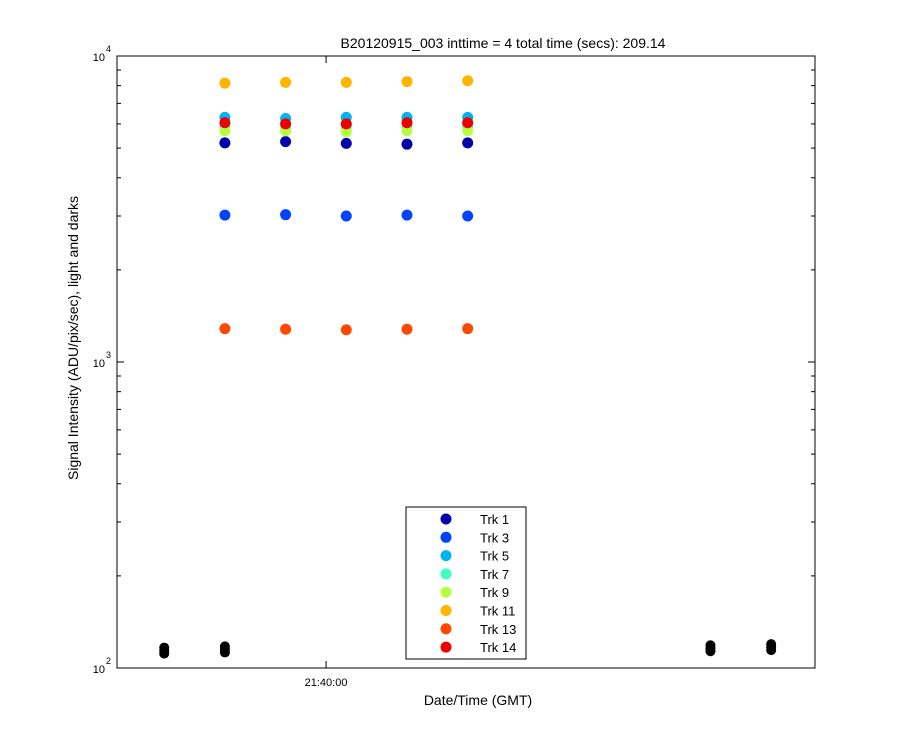  Describe the element at coordinates (498, 647) in the screenshot. I see `legend-label: Trk 14` at that location.